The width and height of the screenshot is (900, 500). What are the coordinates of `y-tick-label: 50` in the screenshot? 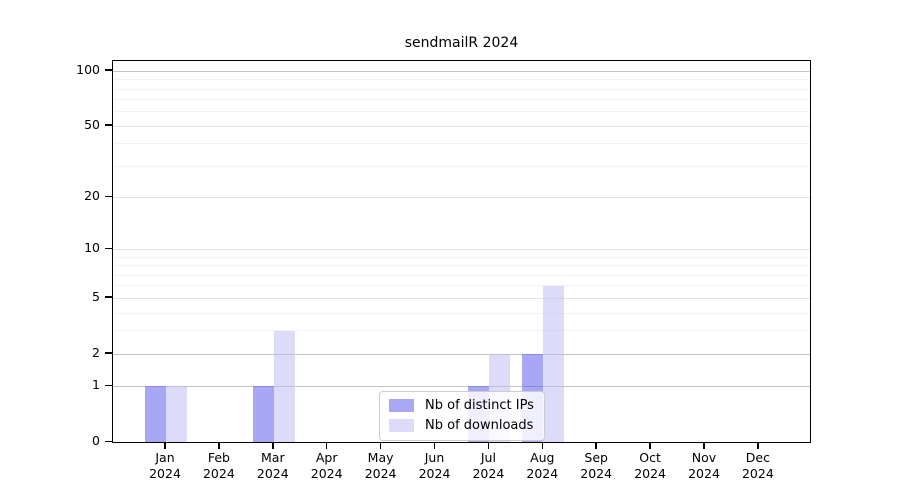 It's located at (92, 124).